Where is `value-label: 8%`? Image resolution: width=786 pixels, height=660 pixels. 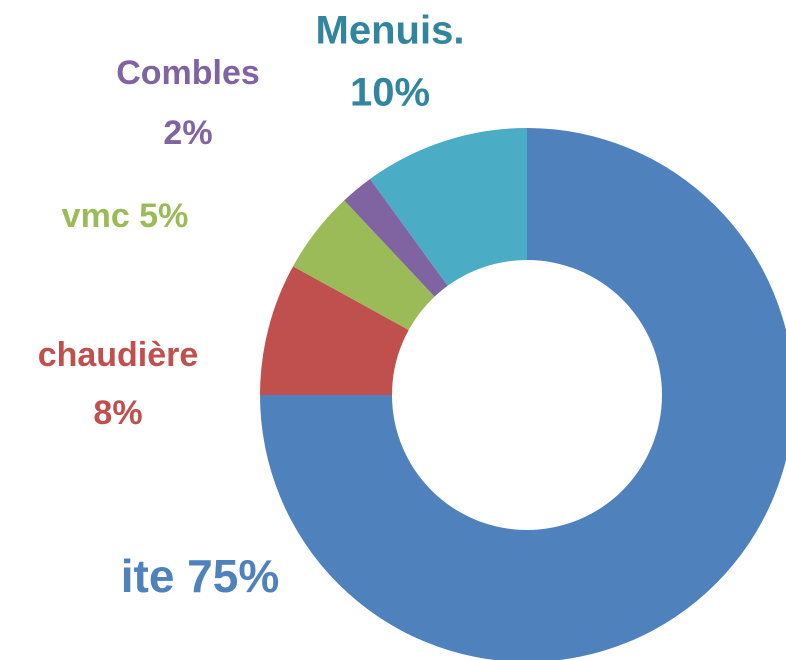
value-label: 8% is located at coordinates (117, 413).